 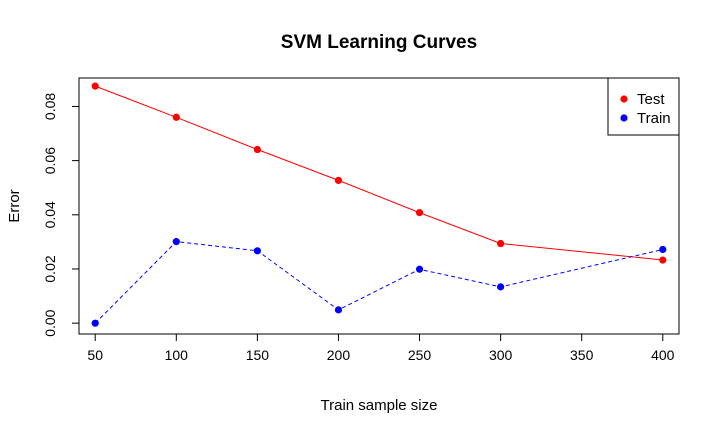 I want to click on x-axis-label: Train sample size, so click(x=379, y=405).